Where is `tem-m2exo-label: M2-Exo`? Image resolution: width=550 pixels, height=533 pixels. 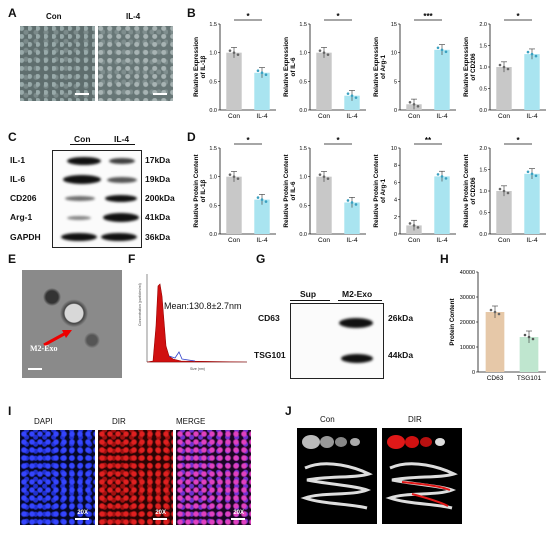 tem-m2exo-label: M2-Exo is located at coordinates (44, 348).